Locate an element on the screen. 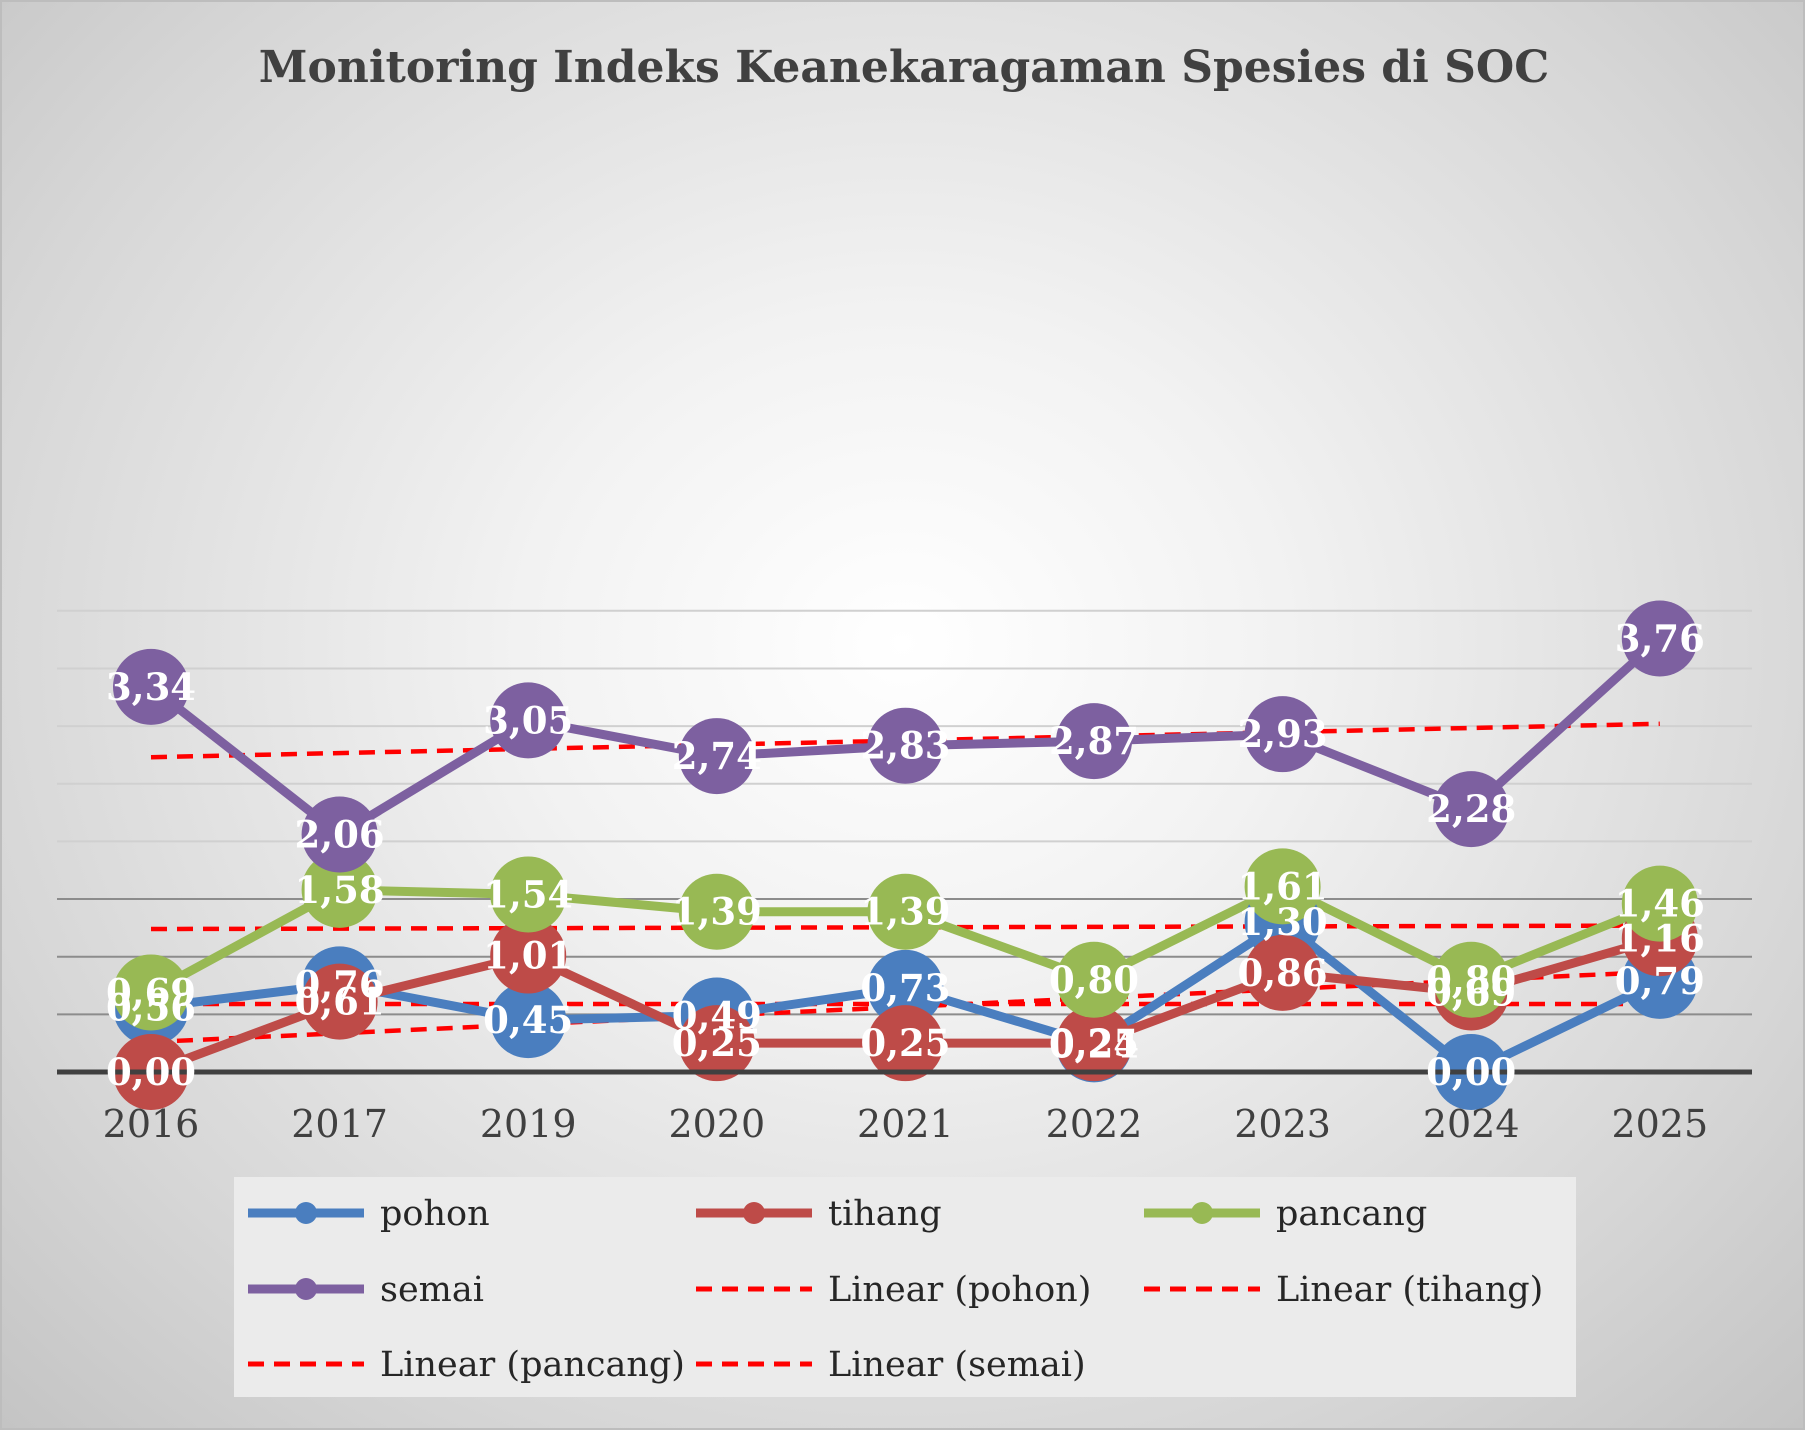  data-label: 2,87 is located at coordinates (1094, 741).